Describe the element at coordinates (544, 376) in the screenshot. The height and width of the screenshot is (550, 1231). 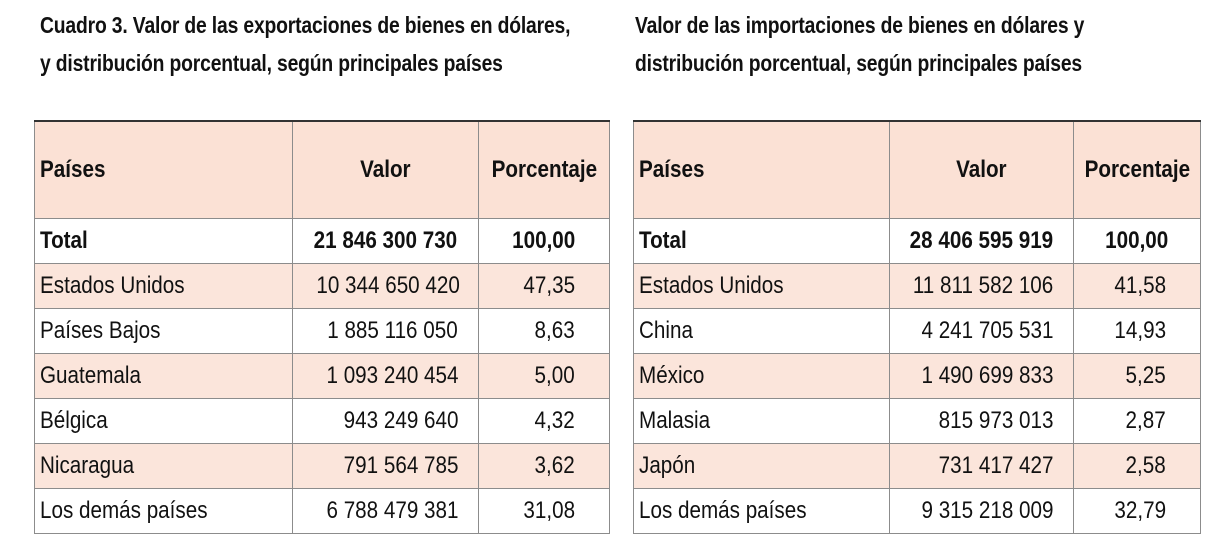
I see `exports-row-percent: 5,00` at that location.